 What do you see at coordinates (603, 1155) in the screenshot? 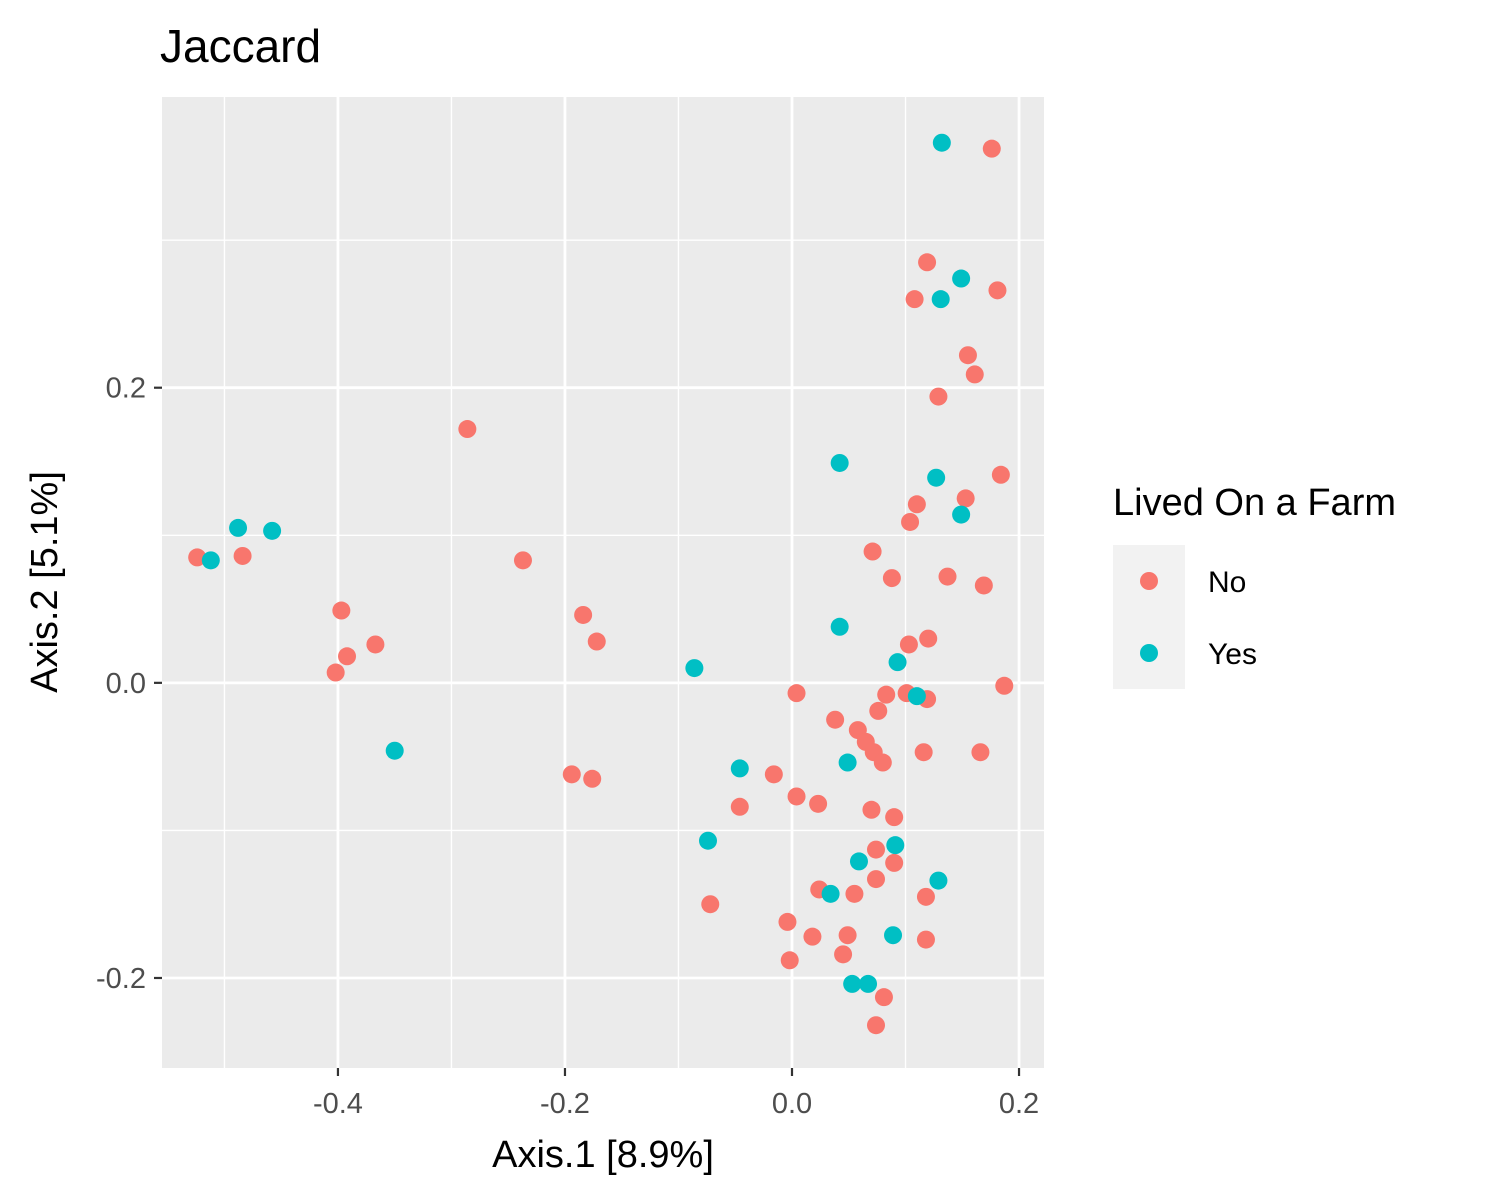
I see `x-axis-title: Axis.1 [8.9%]` at bounding box center [603, 1155].